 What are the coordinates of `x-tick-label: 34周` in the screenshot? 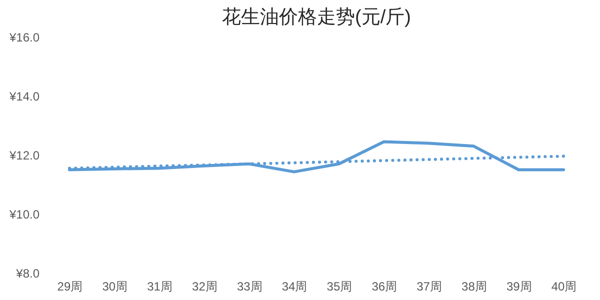 It's located at (295, 287).